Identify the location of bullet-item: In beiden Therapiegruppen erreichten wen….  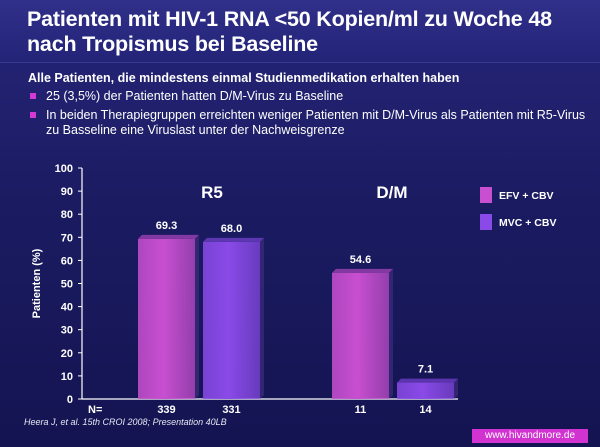
(308, 123).